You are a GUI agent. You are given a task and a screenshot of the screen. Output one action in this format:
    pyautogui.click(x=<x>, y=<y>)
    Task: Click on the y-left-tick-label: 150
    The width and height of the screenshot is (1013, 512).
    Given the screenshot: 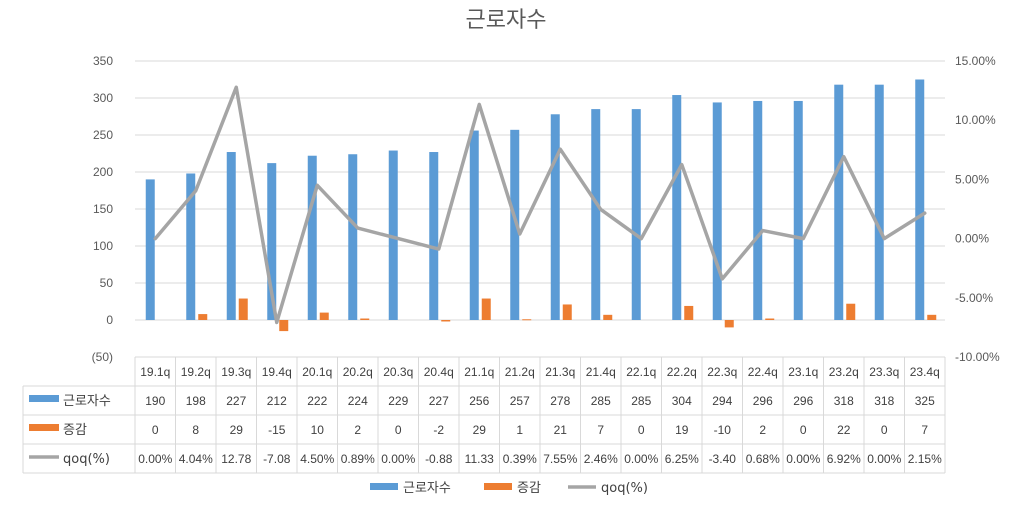 What is the action you would take?
    pyautogui.click(x=103, y=209)
    